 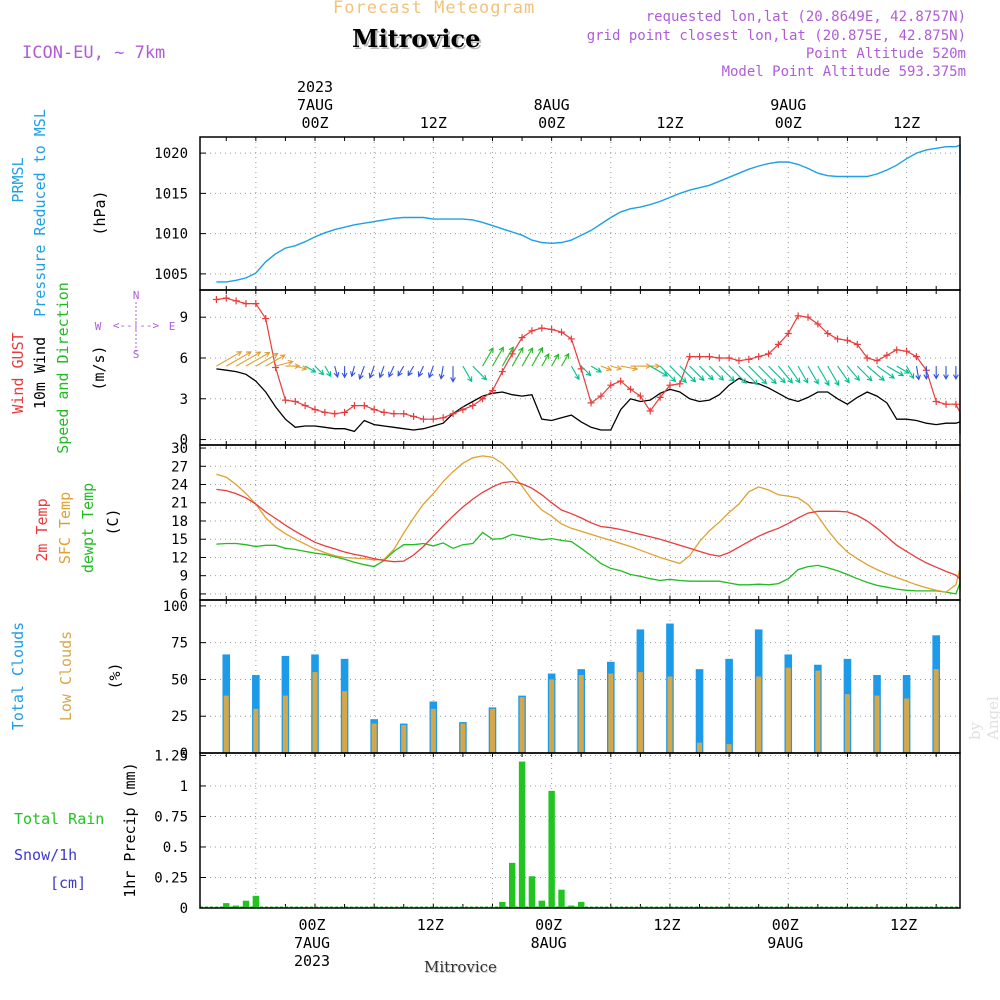 What do you see at coordinates (184, 909) in the screenshot?
I see `precip-ytick-label: 0` at bounding box center [184, 909].